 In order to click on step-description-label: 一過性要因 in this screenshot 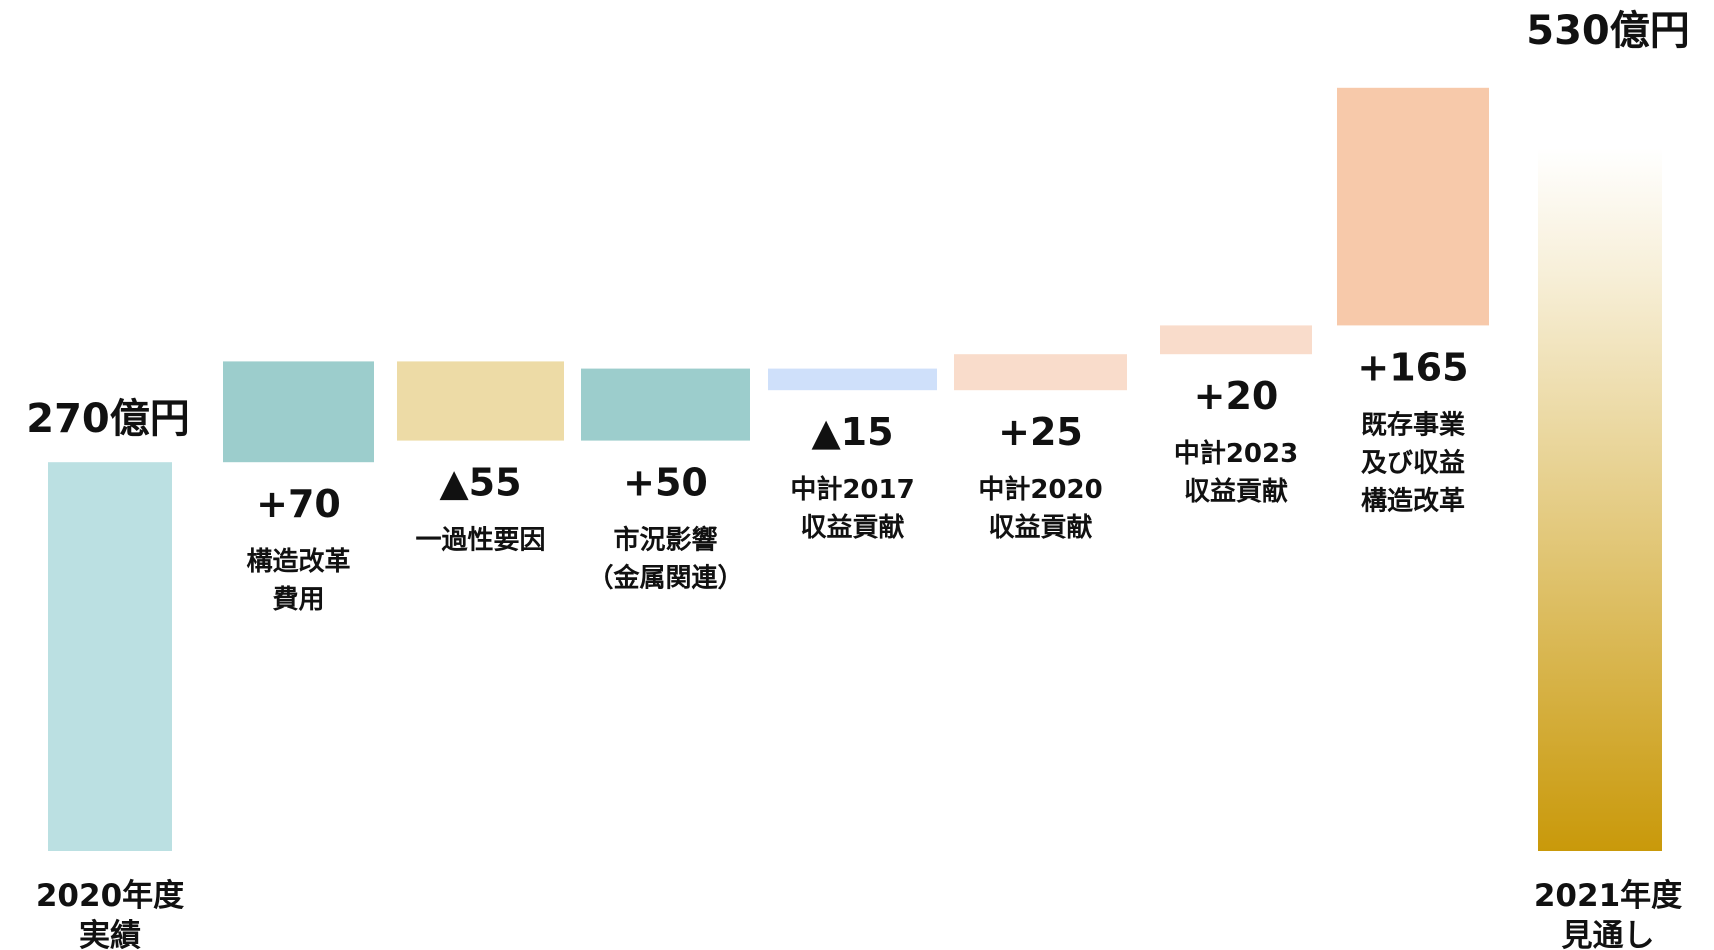, I will do `click(480, 541)`.